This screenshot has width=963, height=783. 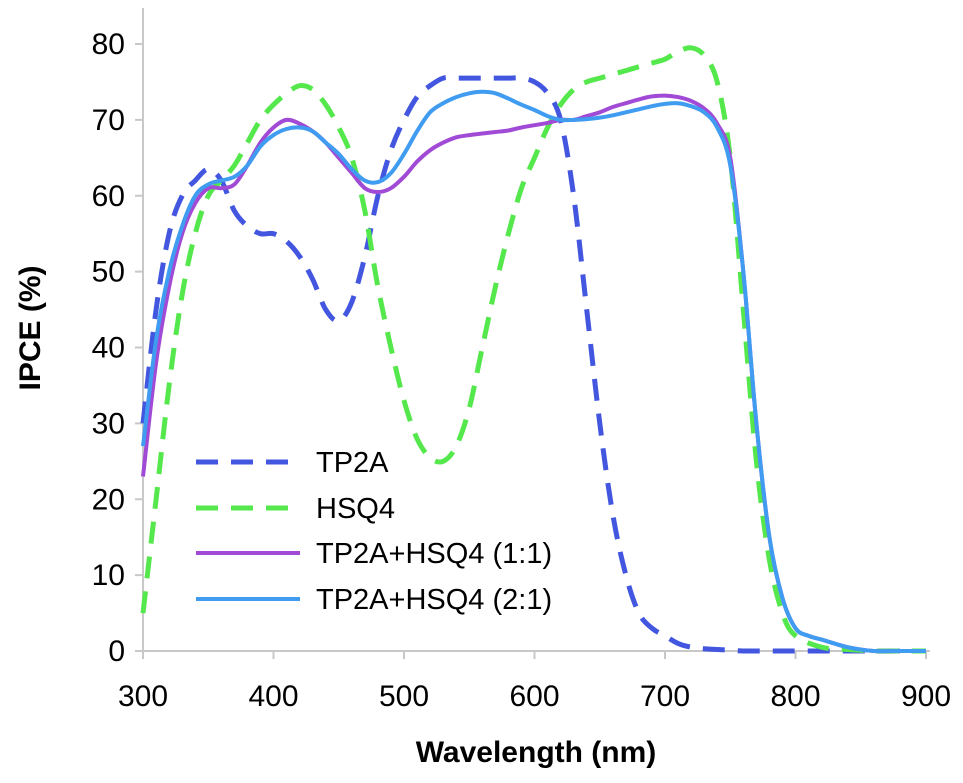 What do you see at coordinates (108, 499) in the screenshot?
I see `y-tick-label: 20` at bounding box center [108, 499].